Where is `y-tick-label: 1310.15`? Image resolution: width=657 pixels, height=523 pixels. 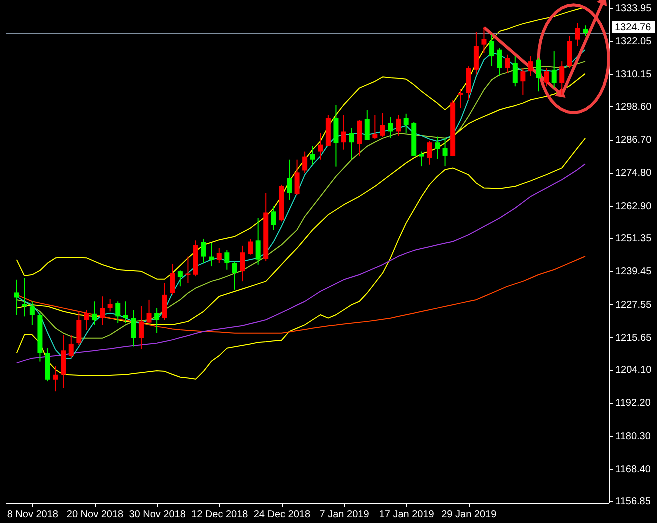
y-tick-label: 1310.15 is located at coordinates (634, 75).